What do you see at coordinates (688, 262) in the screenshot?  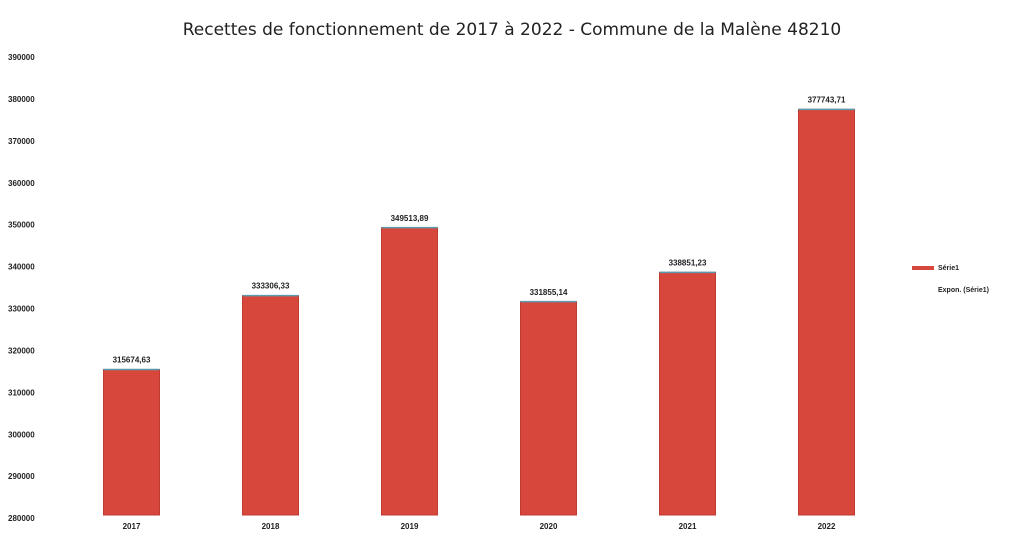 I see `value-label: 338851,23` at bounding box center [688, 262].